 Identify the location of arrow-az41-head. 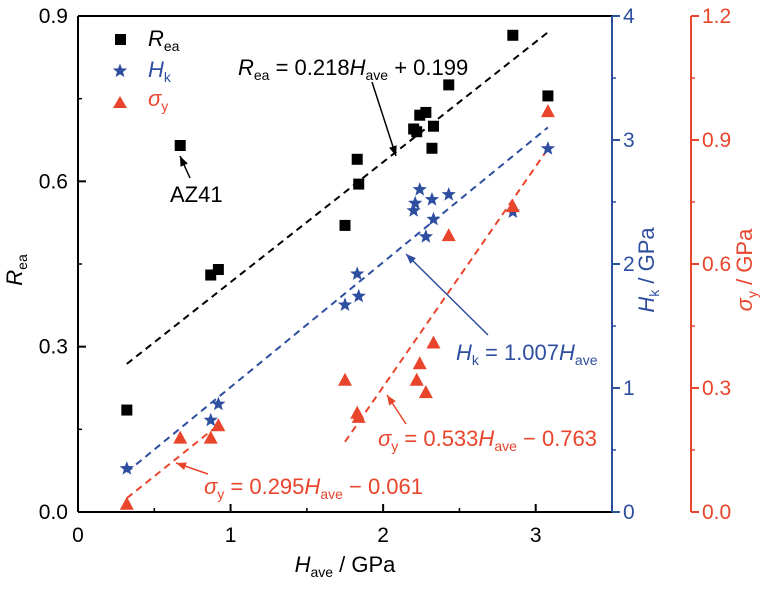
(184, 161).